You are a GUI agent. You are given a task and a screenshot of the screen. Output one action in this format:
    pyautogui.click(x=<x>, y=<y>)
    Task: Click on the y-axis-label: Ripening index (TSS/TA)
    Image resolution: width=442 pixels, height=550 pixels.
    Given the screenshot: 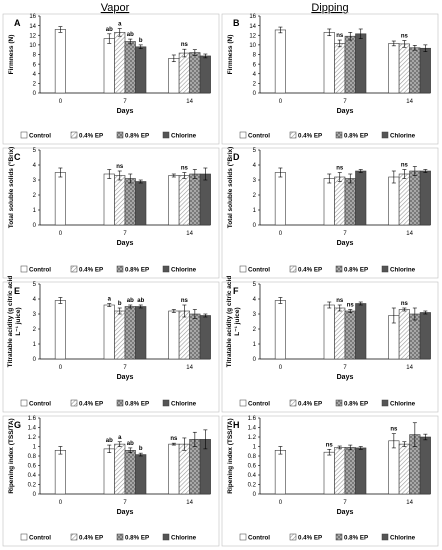 What is the action you would take?
    pyautogui.click(x=230, y=455)
    